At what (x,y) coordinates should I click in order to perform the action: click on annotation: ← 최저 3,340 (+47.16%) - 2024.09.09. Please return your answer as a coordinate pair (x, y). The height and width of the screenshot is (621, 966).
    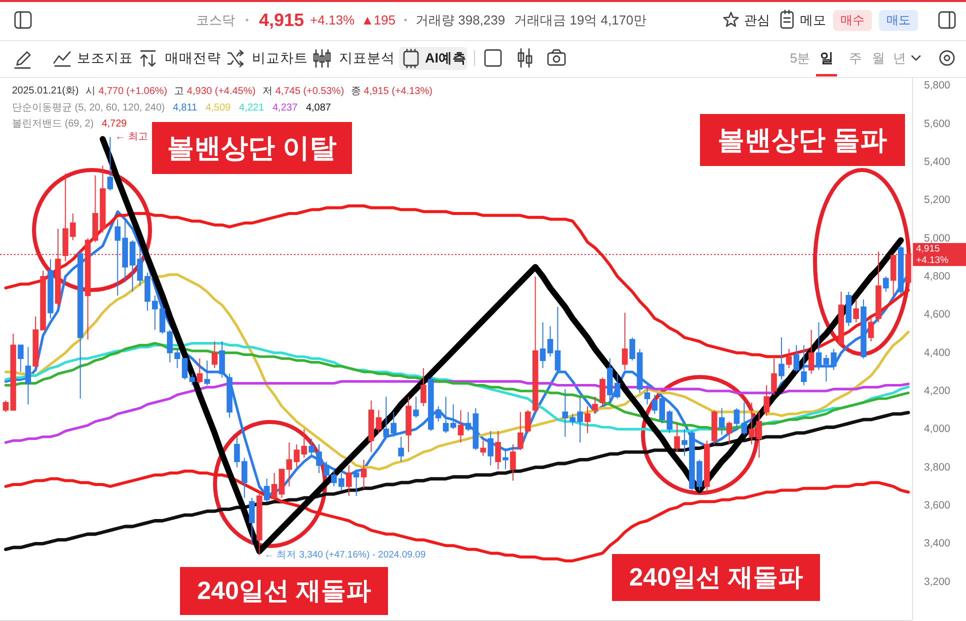
    Looking at the image, I should click on (345, 555).